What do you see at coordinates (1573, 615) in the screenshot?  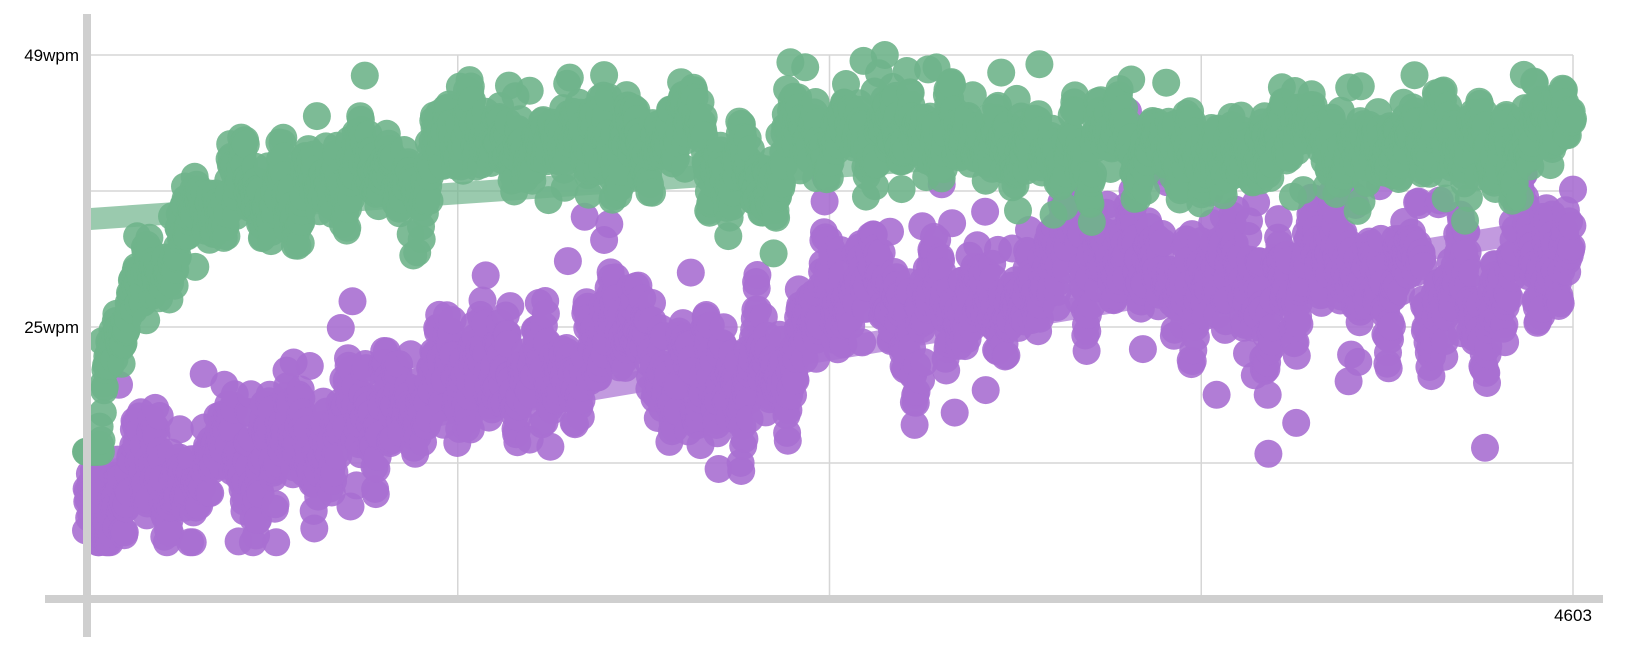 I see `x-tick-label: 4603` at bounding box center [1573, 615].